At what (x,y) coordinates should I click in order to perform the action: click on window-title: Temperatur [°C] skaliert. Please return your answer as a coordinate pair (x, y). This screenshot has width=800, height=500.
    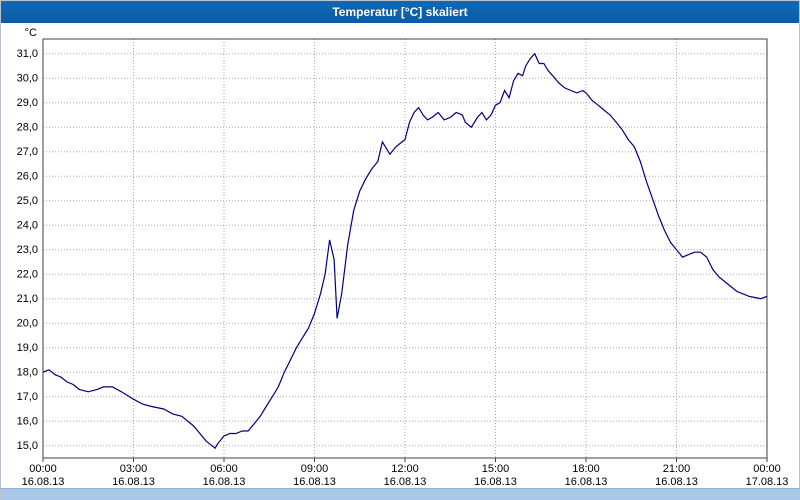
    Looking at the image, I should click on (400, 12).